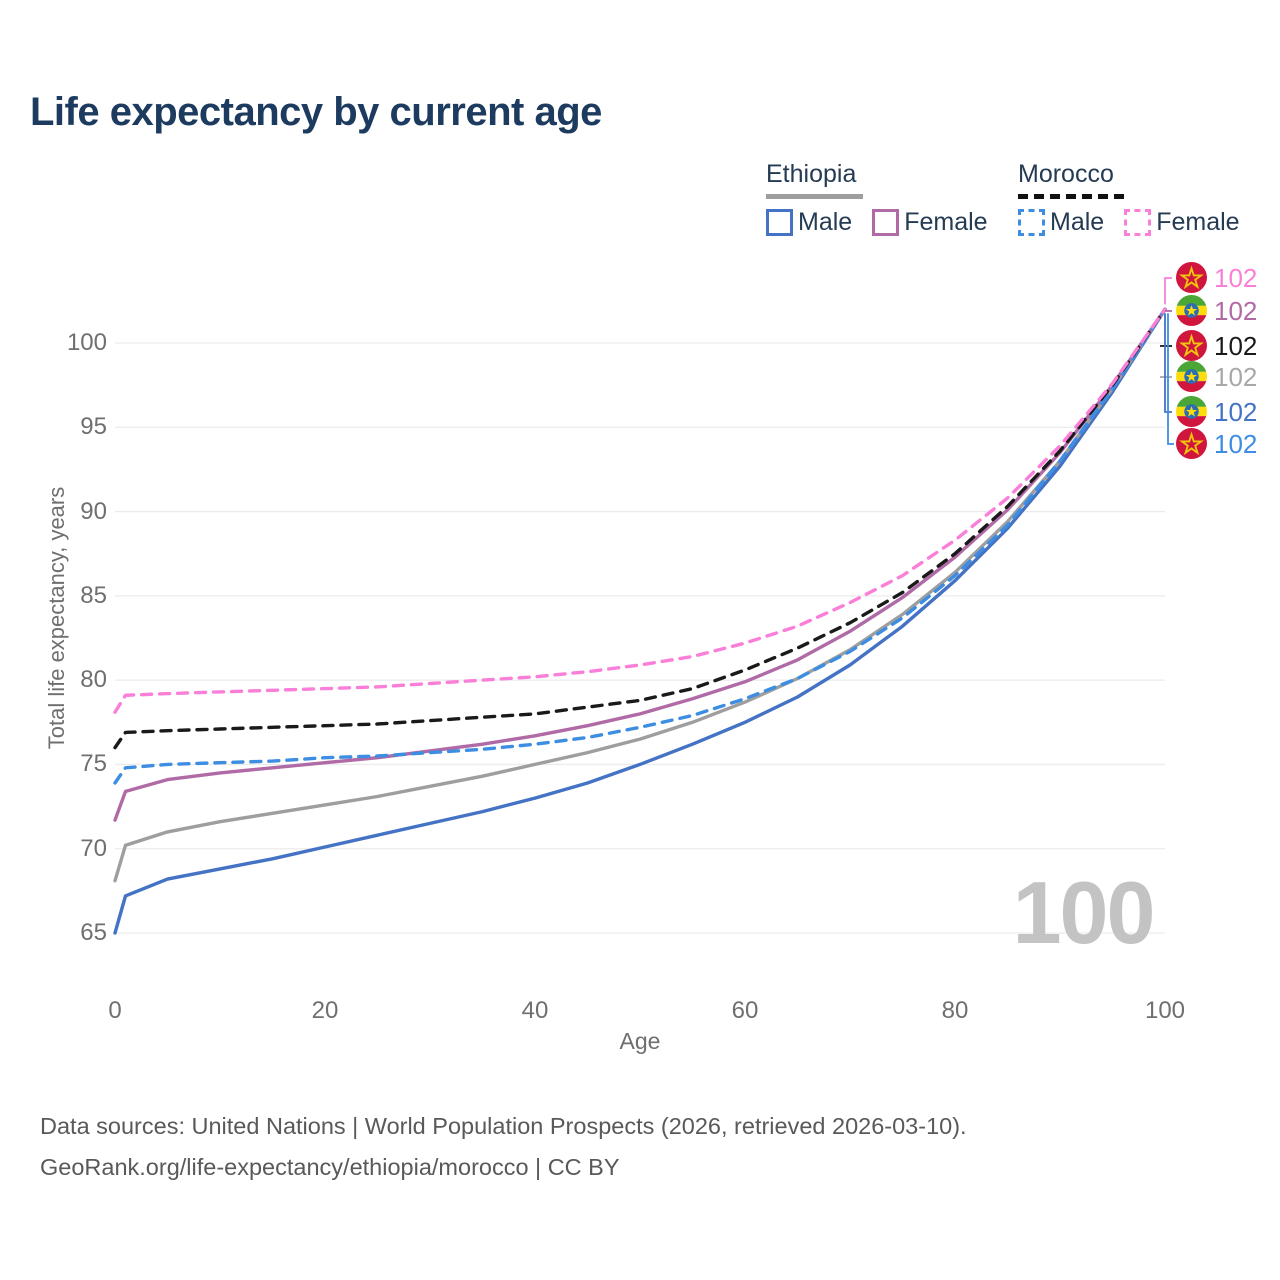 This screenshot has width=1280, height=1280. I want to click on legend-swatch-ethiopia-male, so click(779, 222).